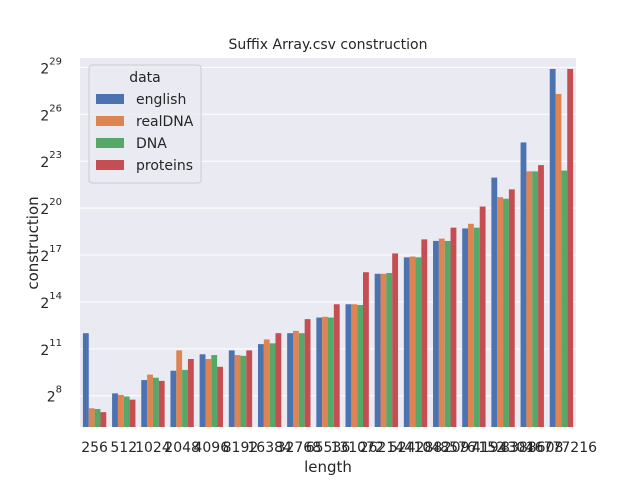 Image resolution: width=640 pixels, height=480 pixels. What do you see at coordinates (241, 448) in the screenshot?
I see `x-tick-label: 8192` at bounding box center [241, 448].